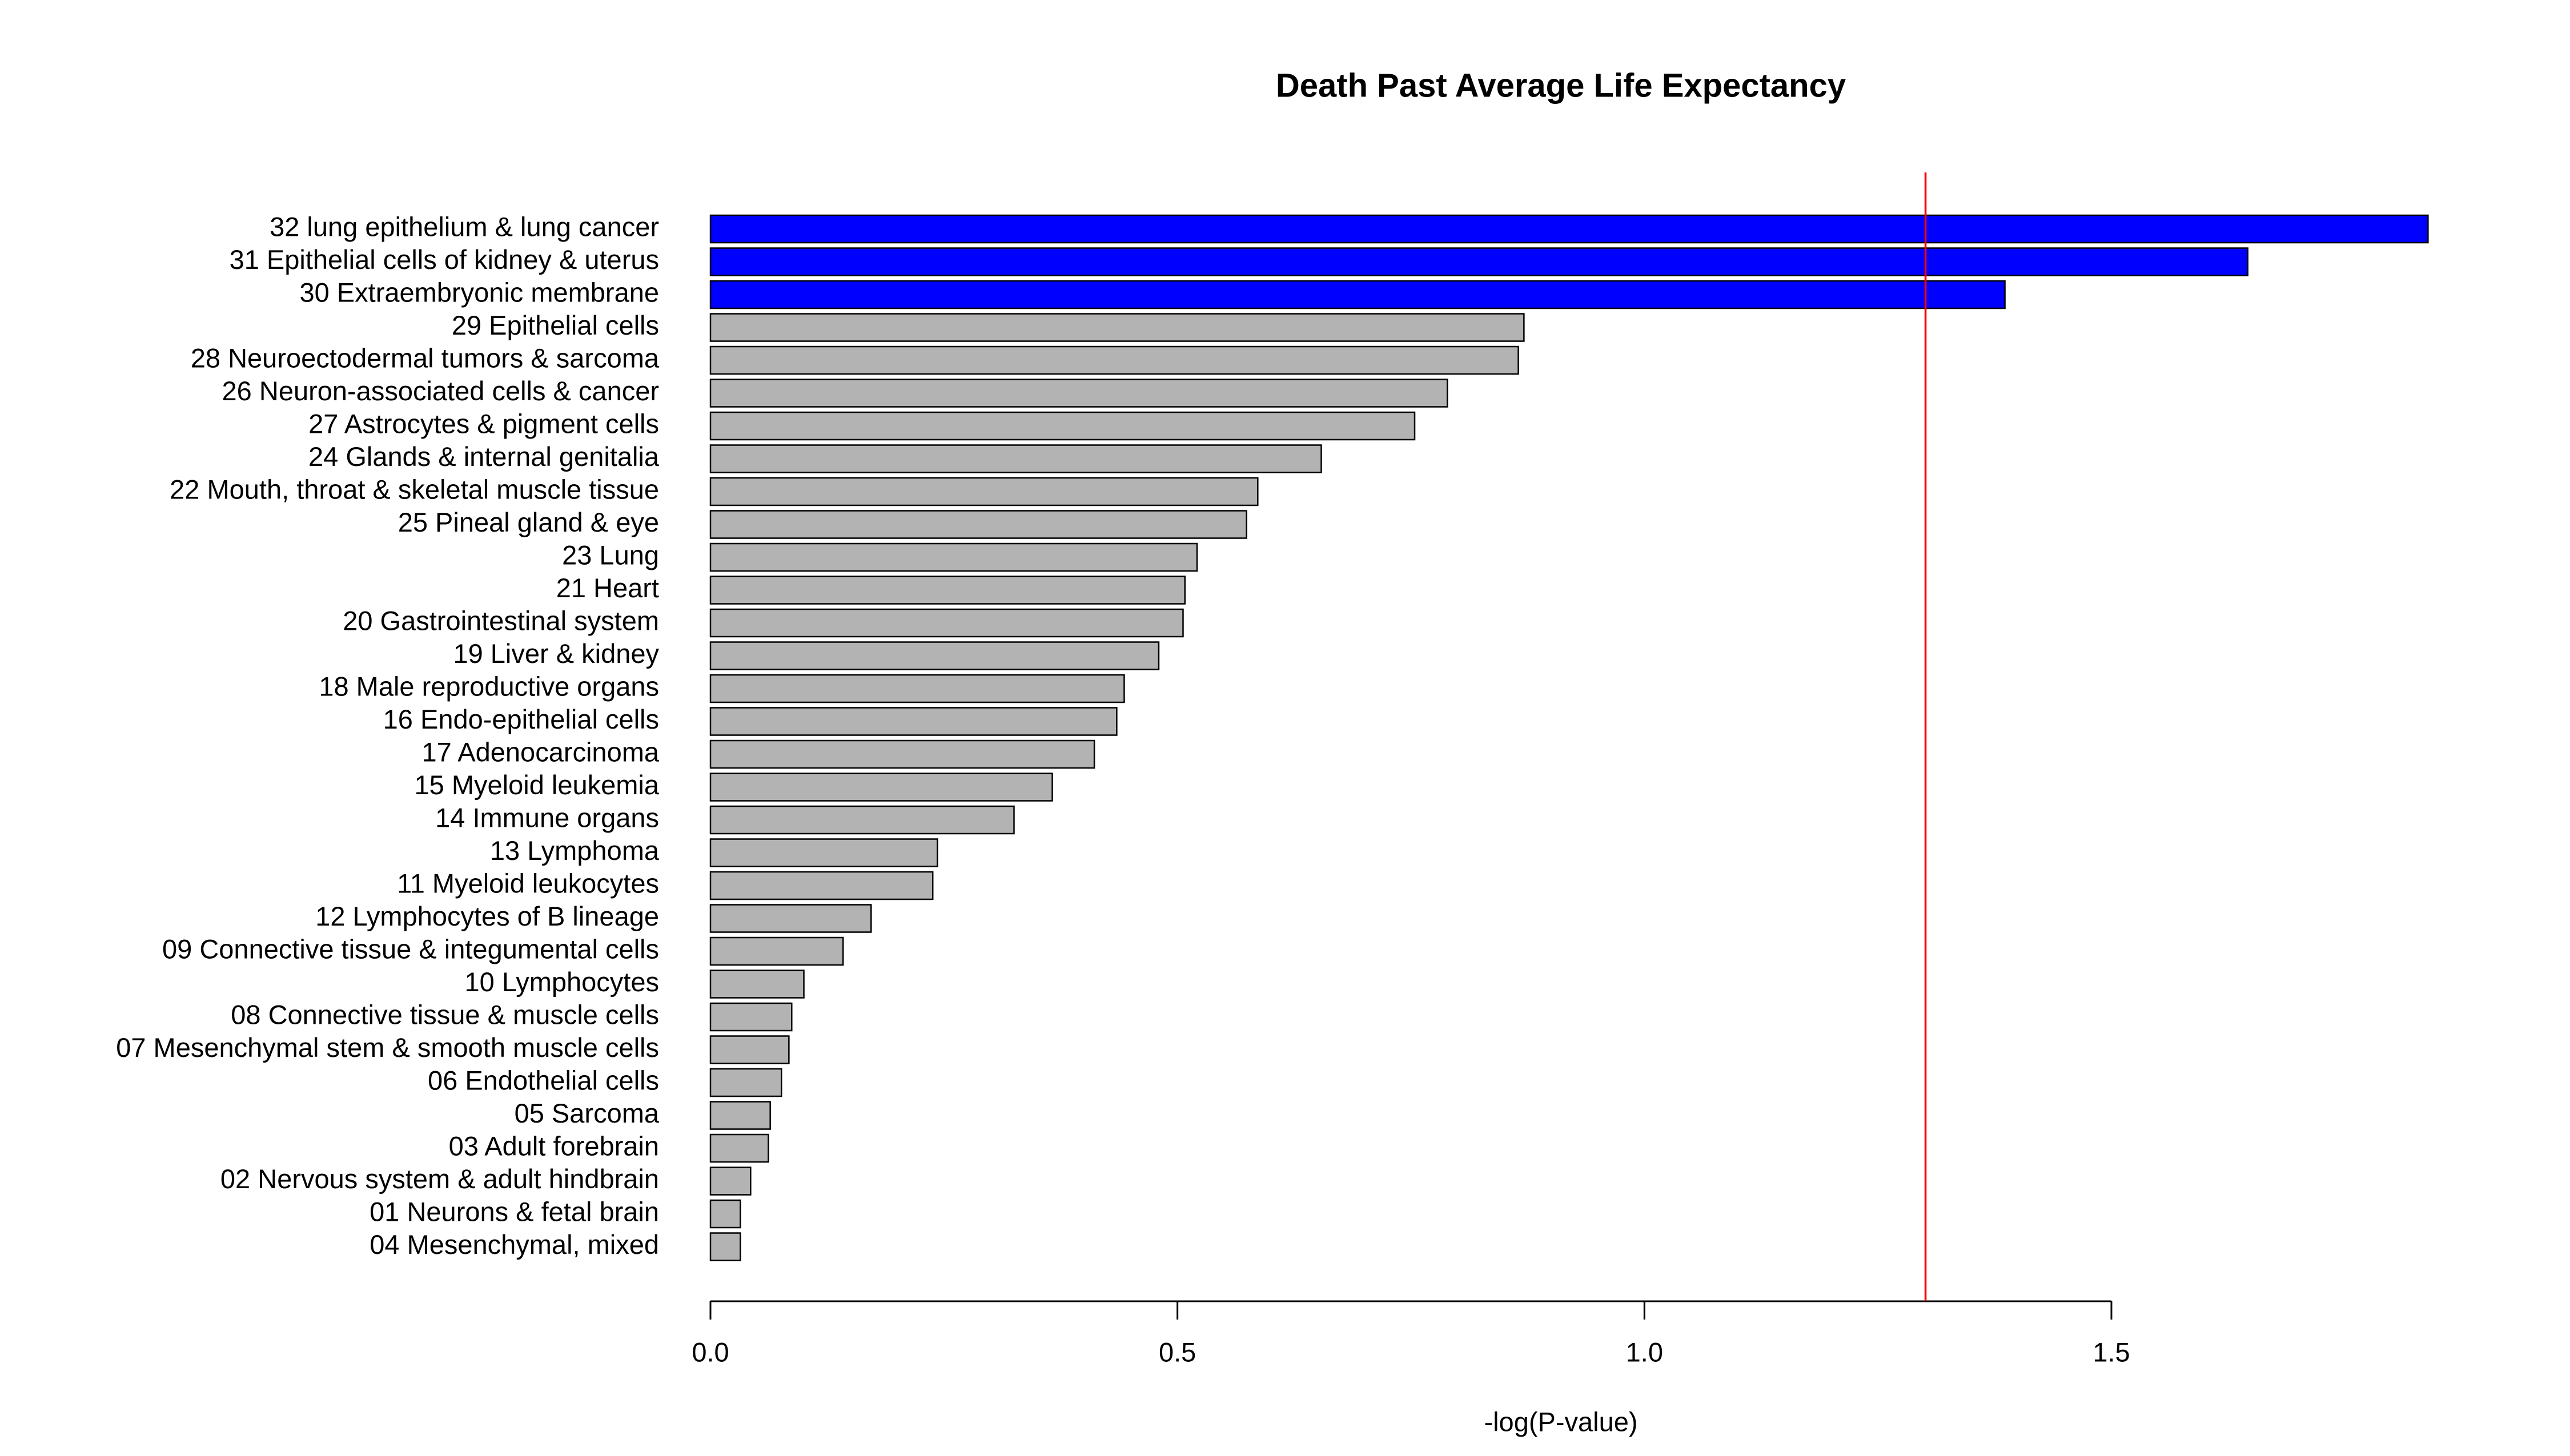 Image resolution: width=2570 pixels, height=1456 pixels. Describe the element at coordinates (587, 1113) in the screenshot. I see `y-tick-label: 05 Sarcoma` at that location.